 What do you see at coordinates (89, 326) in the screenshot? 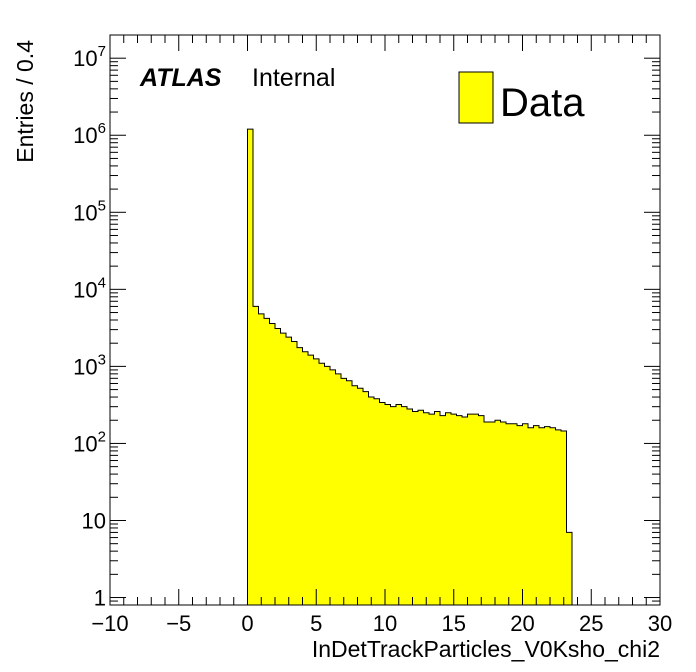
I see `y-tick-labels: 1 10 10² 10³ 10⁴ 10⁵ 10⁶ 10⁷` at bounding box center [89, 326].